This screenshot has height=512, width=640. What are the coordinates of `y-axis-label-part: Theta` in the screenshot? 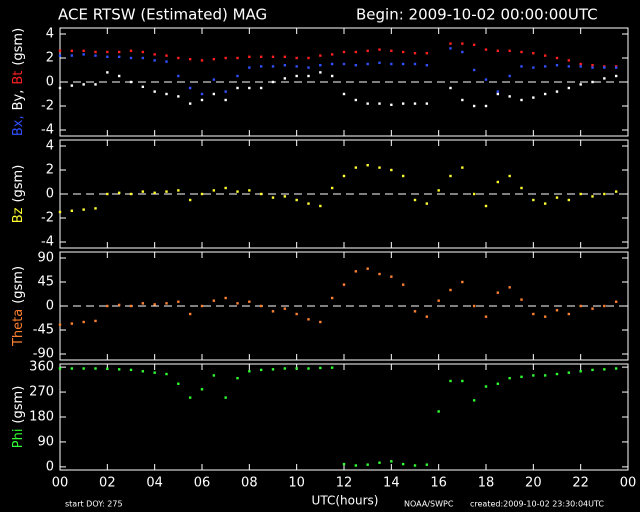 It's located at (18, 328).